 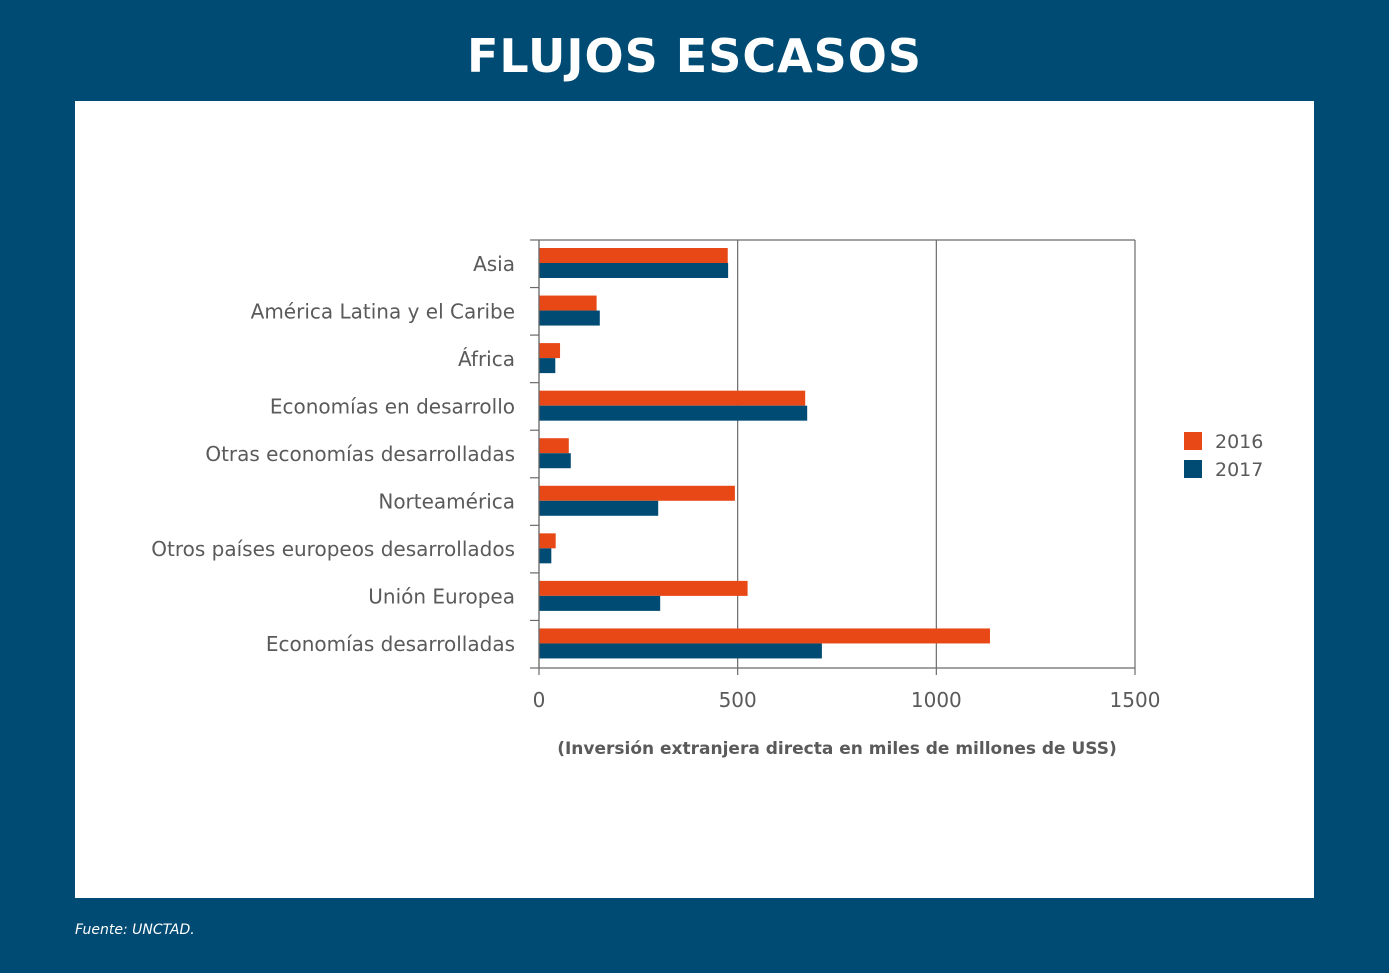 I want to click on source-note: Fuente: UNCTAD., so click(x=135, y=930).